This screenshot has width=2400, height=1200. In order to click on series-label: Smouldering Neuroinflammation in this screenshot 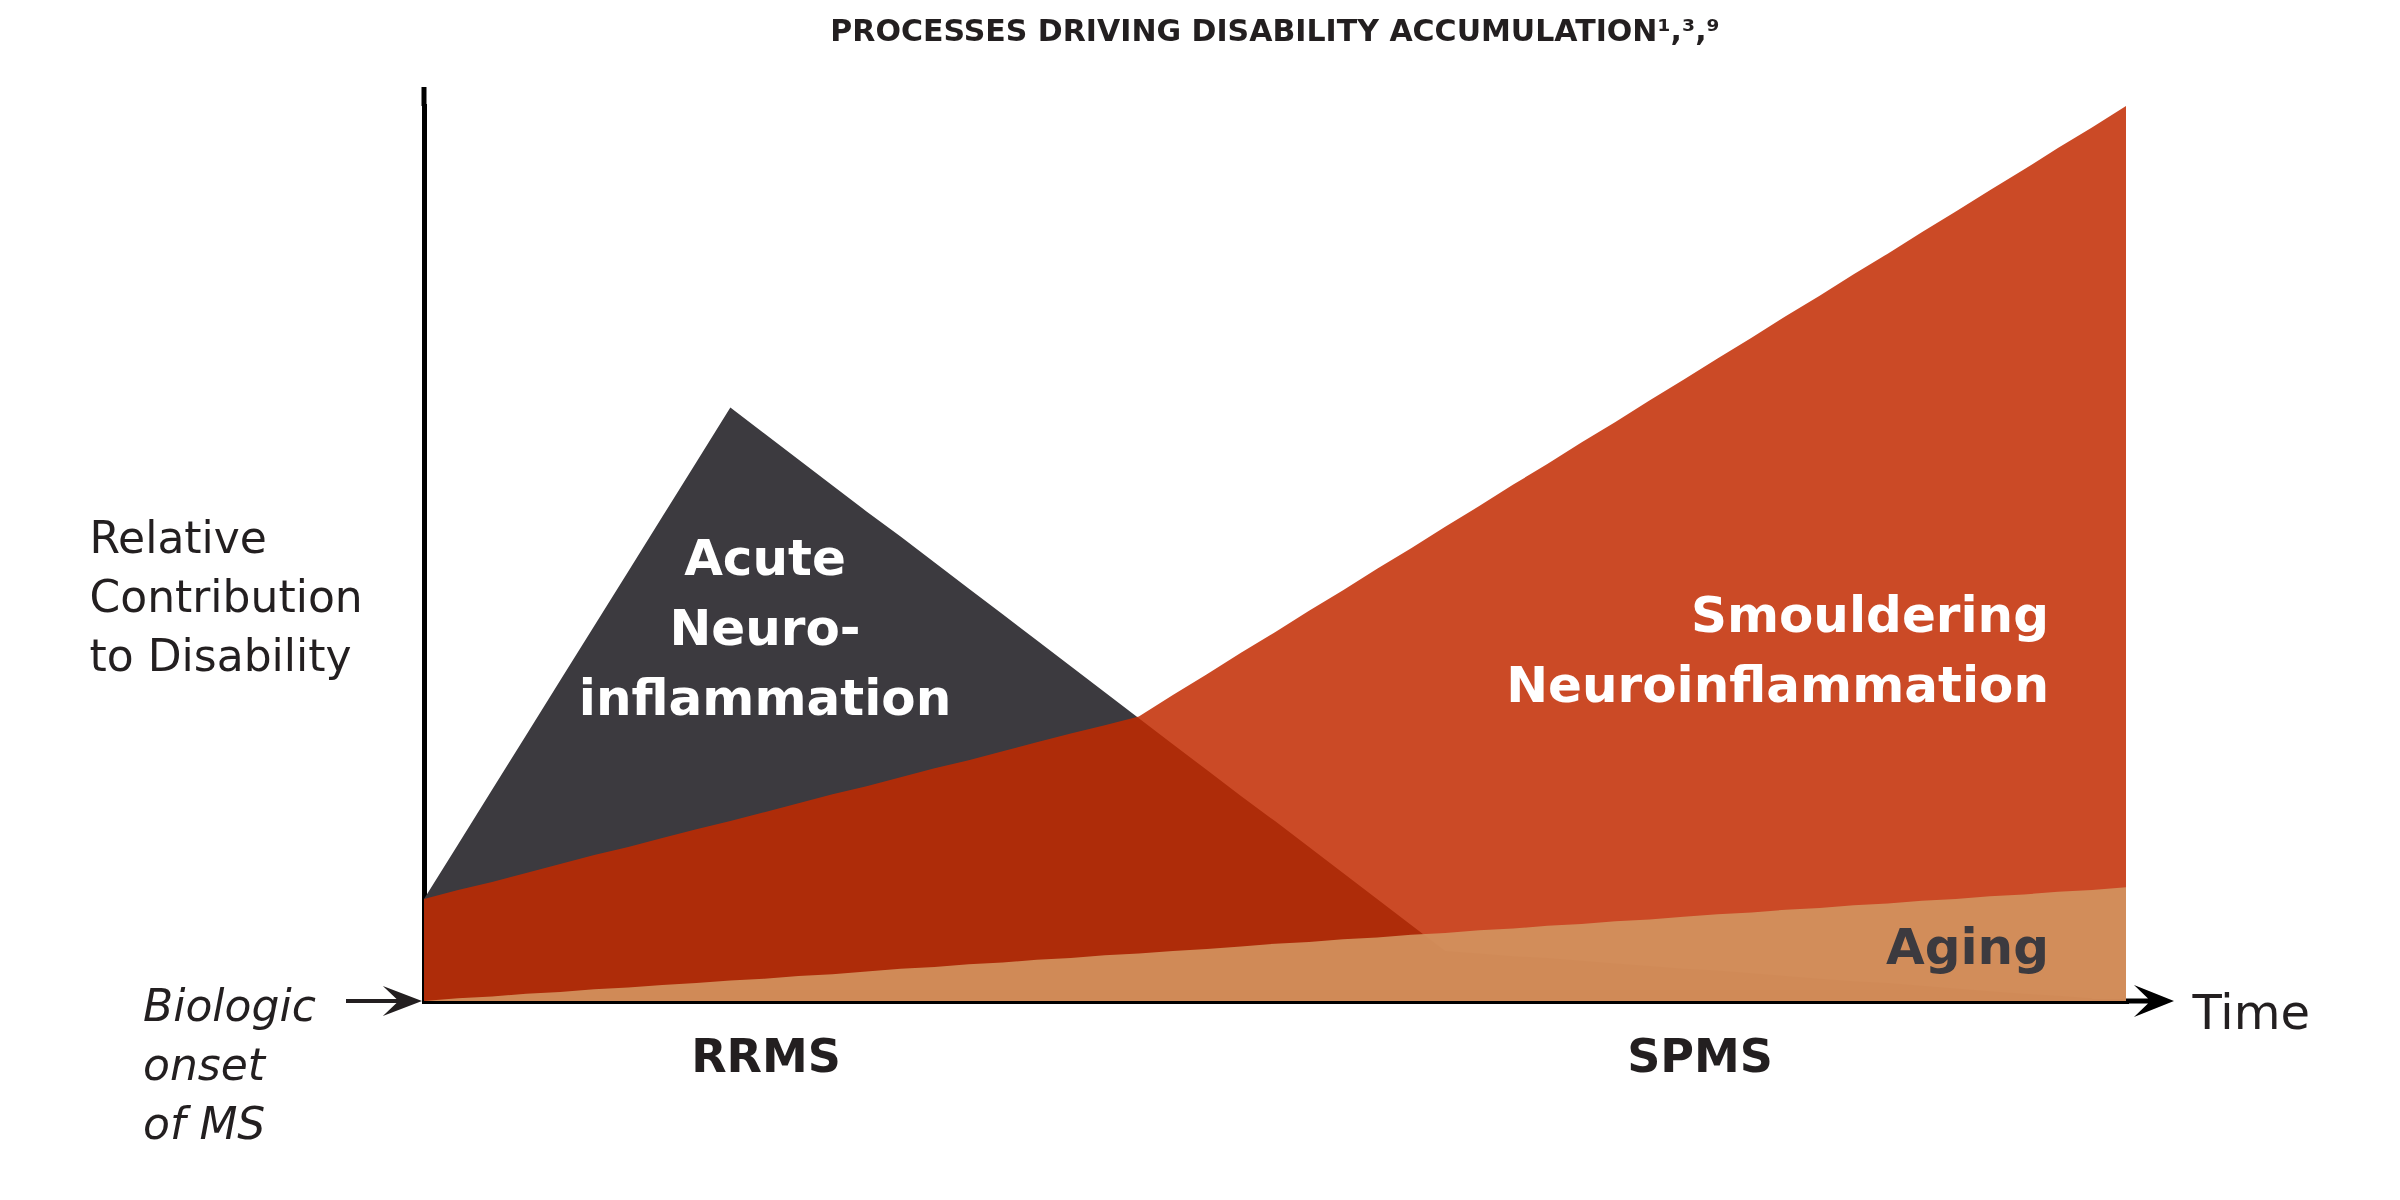, I will do `click(1777, 650)`.